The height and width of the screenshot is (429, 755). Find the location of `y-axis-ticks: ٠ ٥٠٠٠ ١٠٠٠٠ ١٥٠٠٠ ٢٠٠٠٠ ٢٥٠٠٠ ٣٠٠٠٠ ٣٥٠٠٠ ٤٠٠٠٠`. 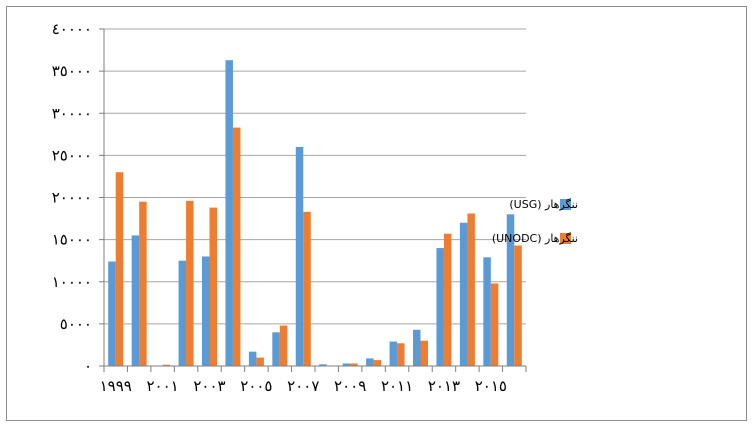

y-axis-ticks: ٠ ٥٠٠٠ ١٠٠٠٠ ١٥٠٠٠ ٢٠٠٠٠ ٢٥٠٠٠ ٣٠٠٠٠ ٣٥٠٠٠ ٤٠٠٠٠ is located at coordinates (78, 197).